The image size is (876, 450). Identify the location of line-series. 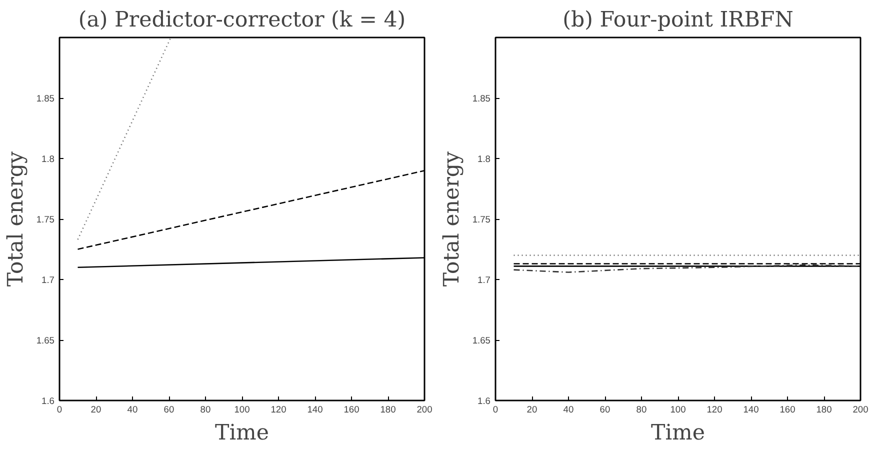
(686, 268).